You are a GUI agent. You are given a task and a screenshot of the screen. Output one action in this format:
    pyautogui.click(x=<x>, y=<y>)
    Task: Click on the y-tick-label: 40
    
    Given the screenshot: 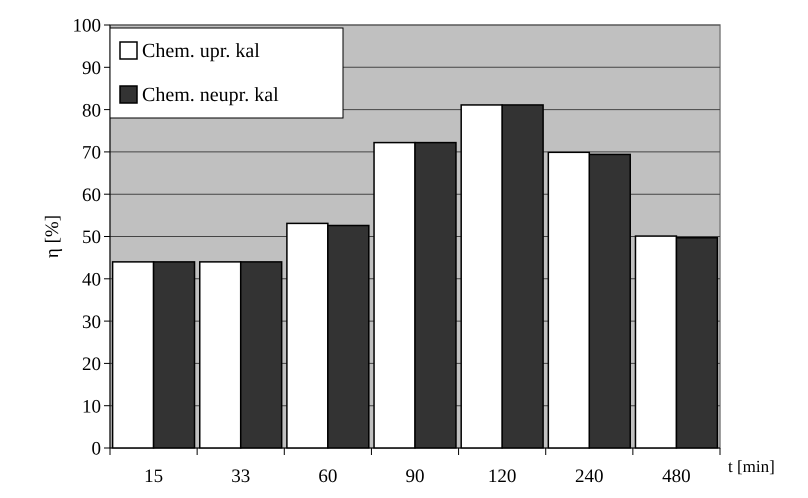 What is the action you would take?
    pyautogui.click(x=91, y=279)
    